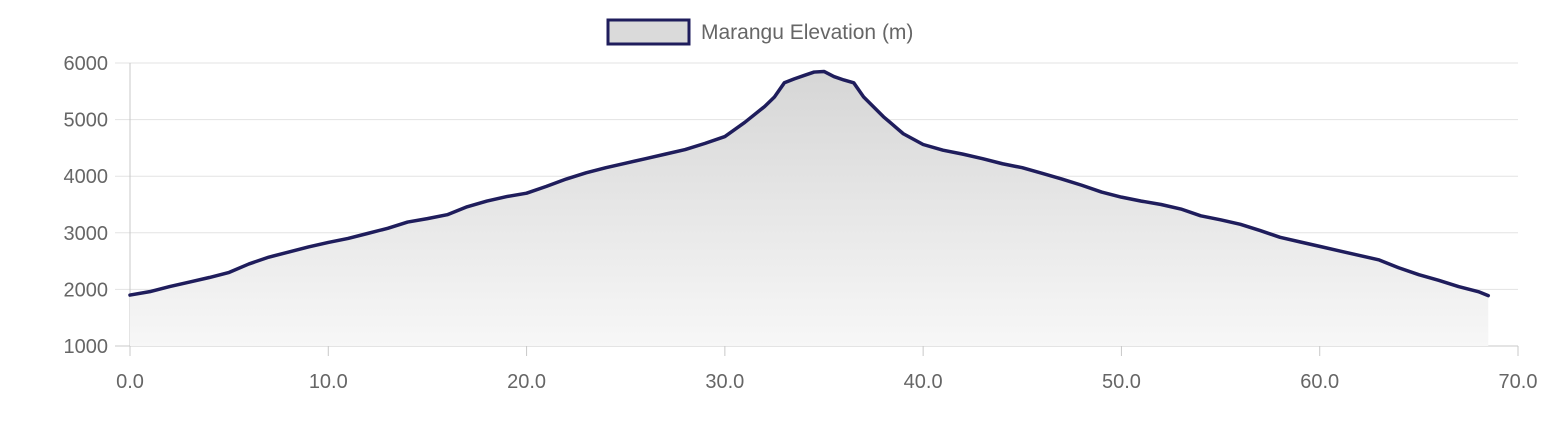 The width and height of the screenshot is (1548, 448). What do you see at coordinates (648, 32) in the screenshot?
I see `legend-swatch` at bounding box center [648, 32].